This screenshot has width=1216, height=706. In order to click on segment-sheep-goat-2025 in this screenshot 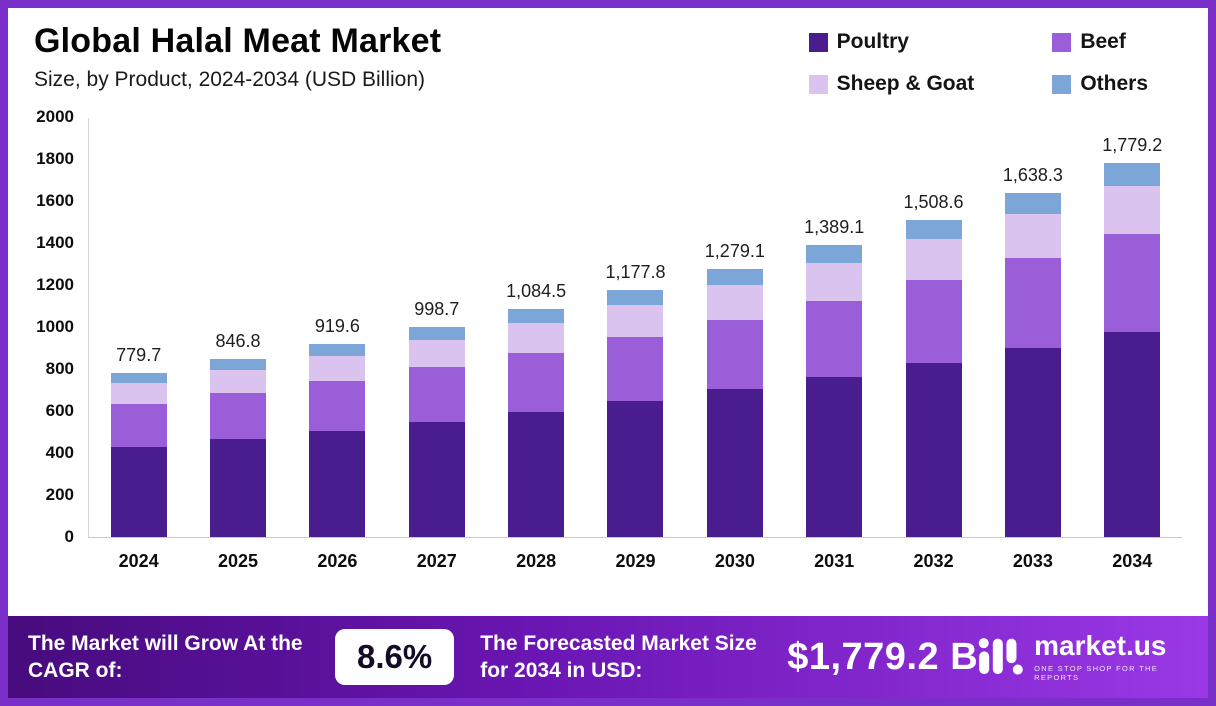, I will do `click(238, 381)`.